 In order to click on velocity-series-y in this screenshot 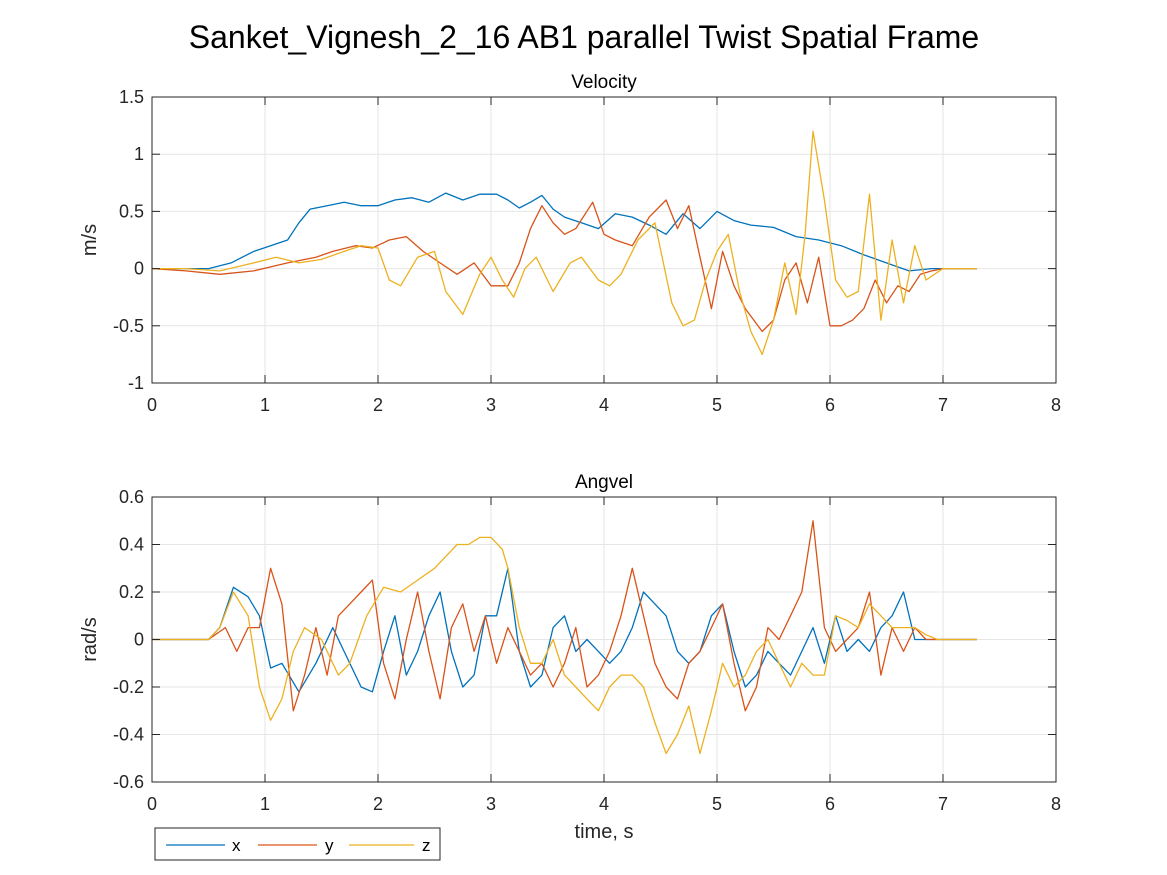, I will do `click(564, 266)`.